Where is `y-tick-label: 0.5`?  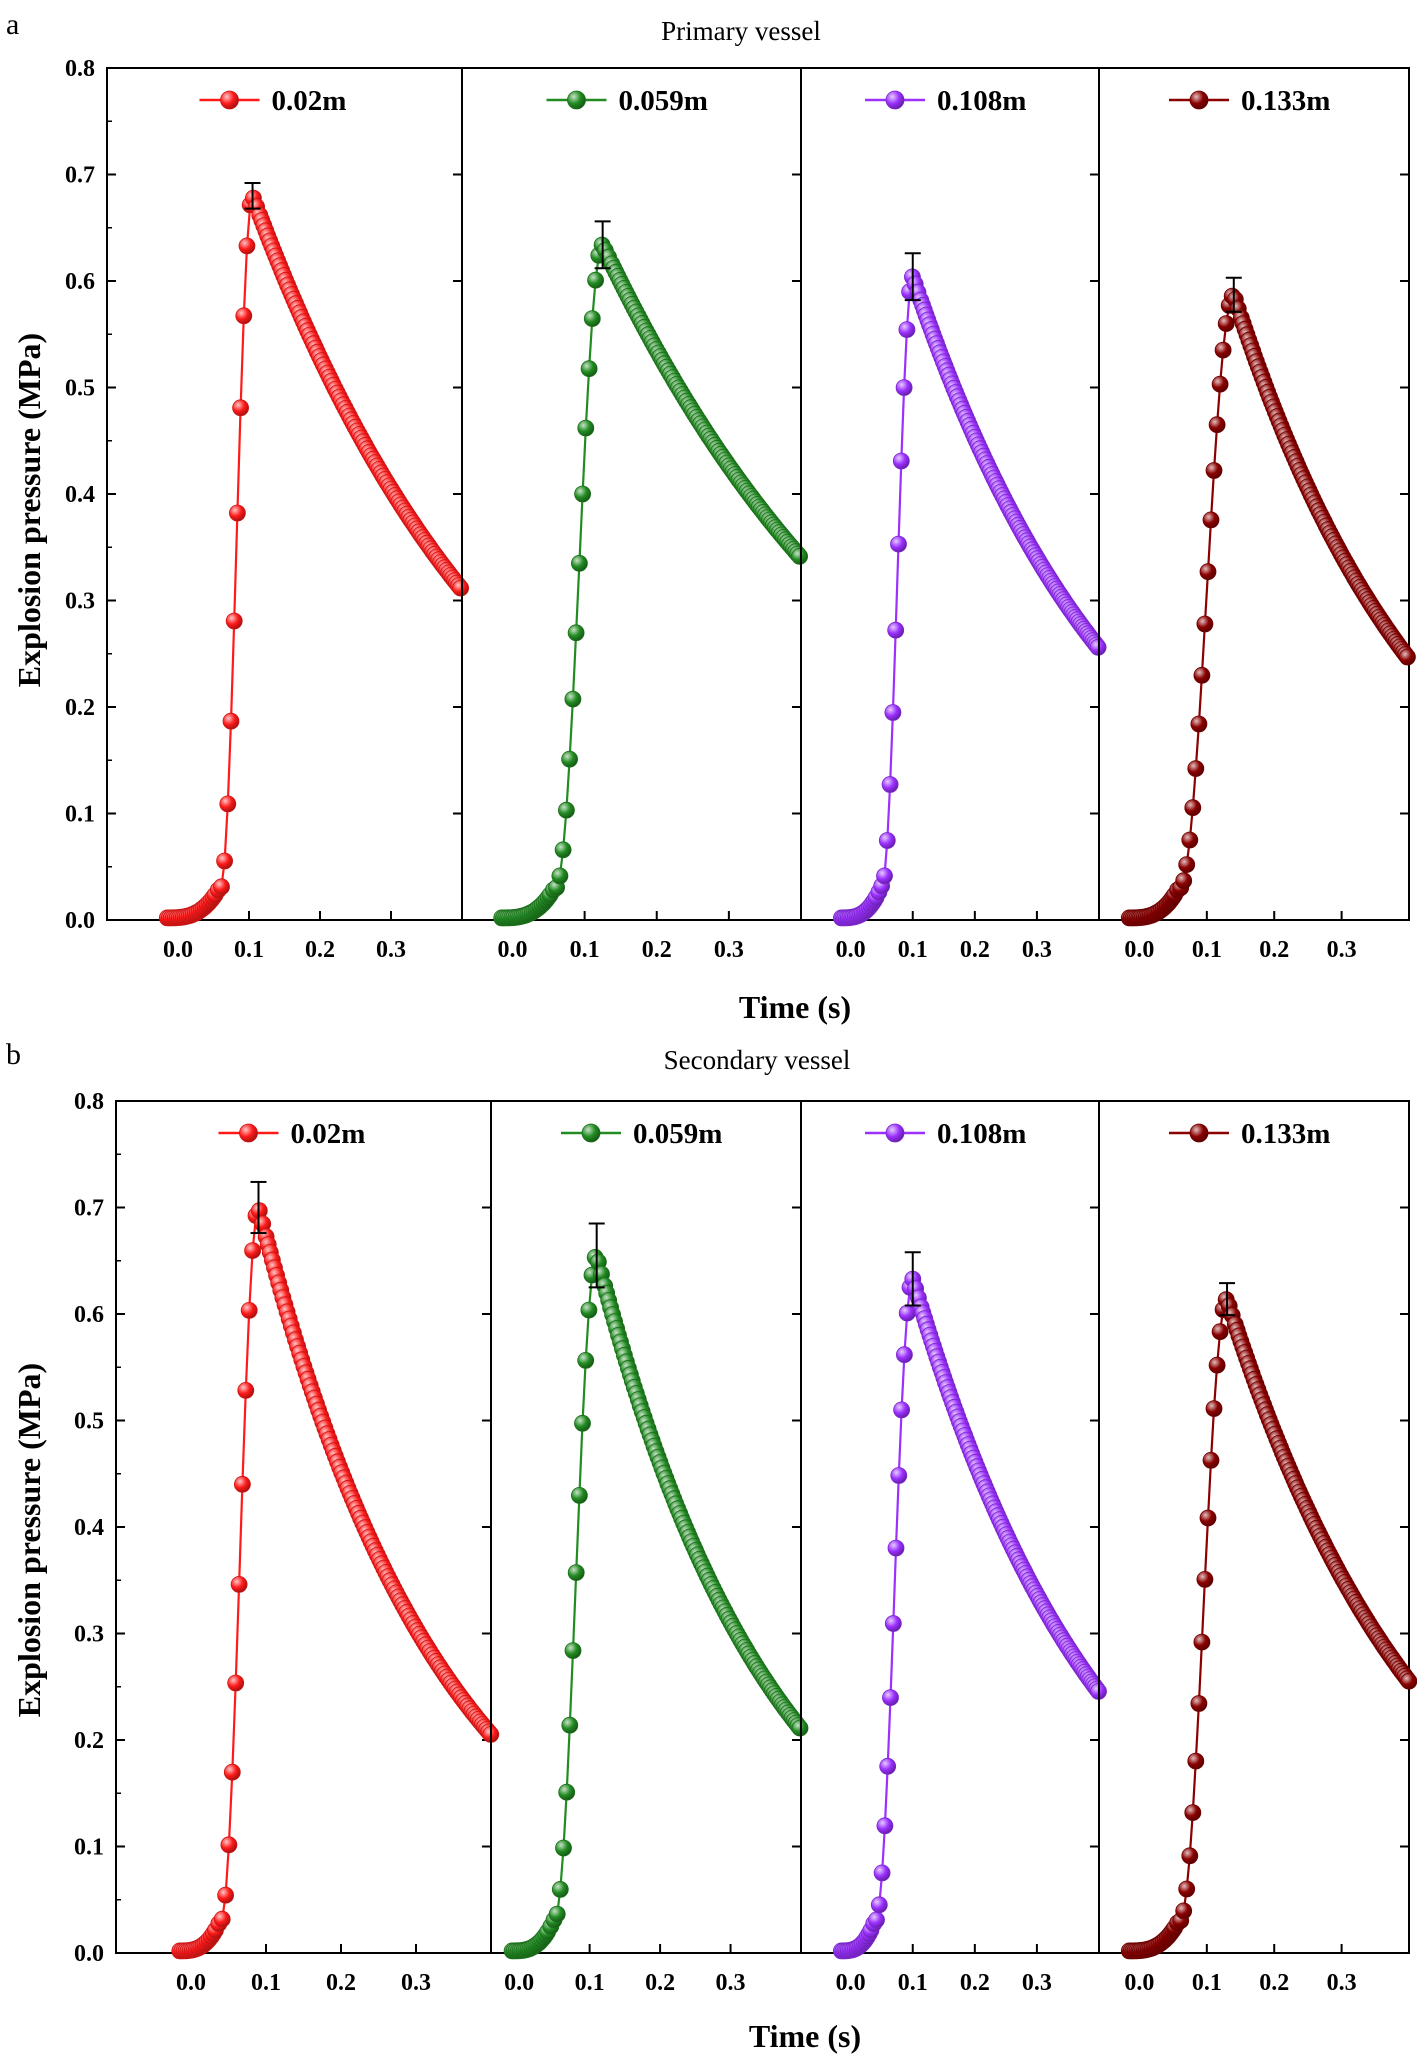
y-tick-label: 0.5 is located at coordinates (80, 389).